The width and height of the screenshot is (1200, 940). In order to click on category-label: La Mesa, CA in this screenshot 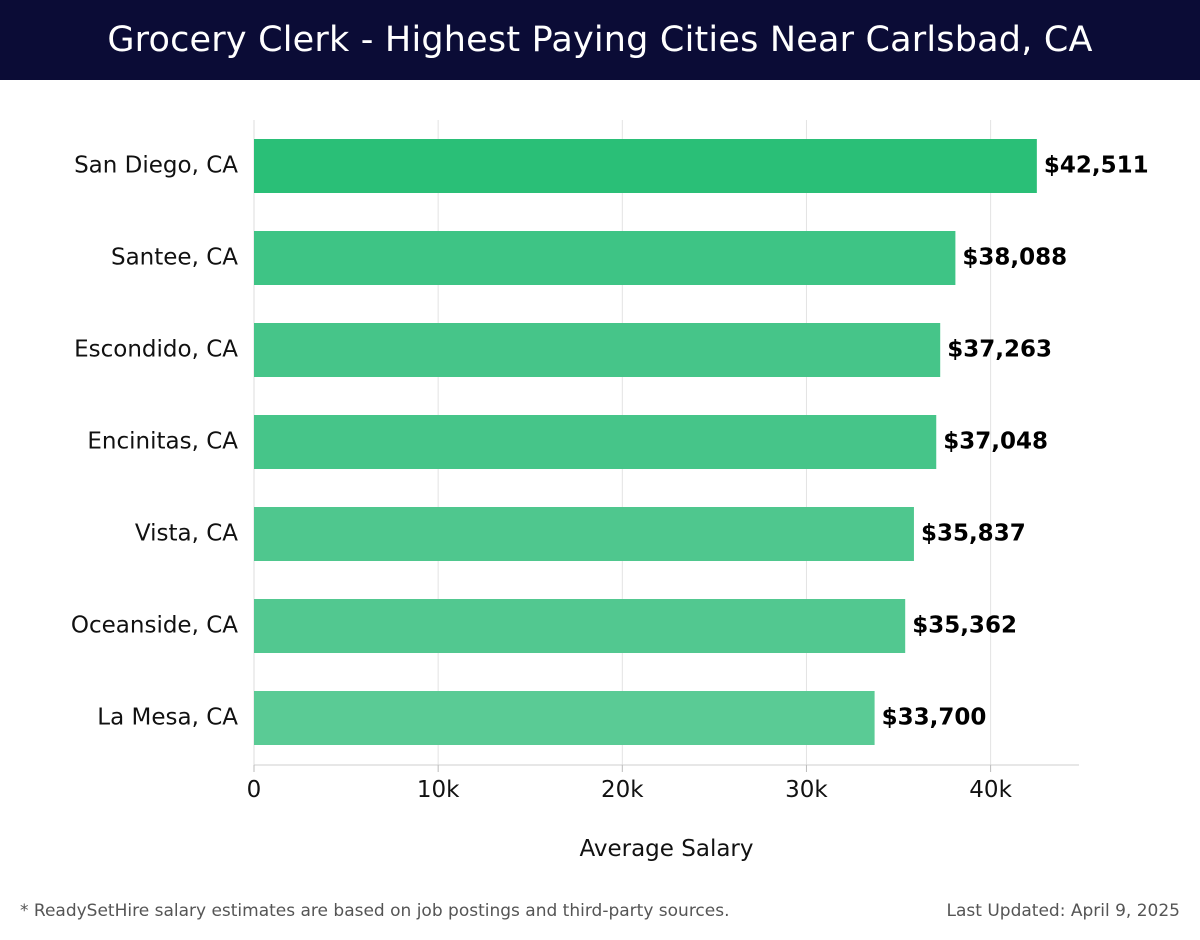, I will do `click(167, 718)`.